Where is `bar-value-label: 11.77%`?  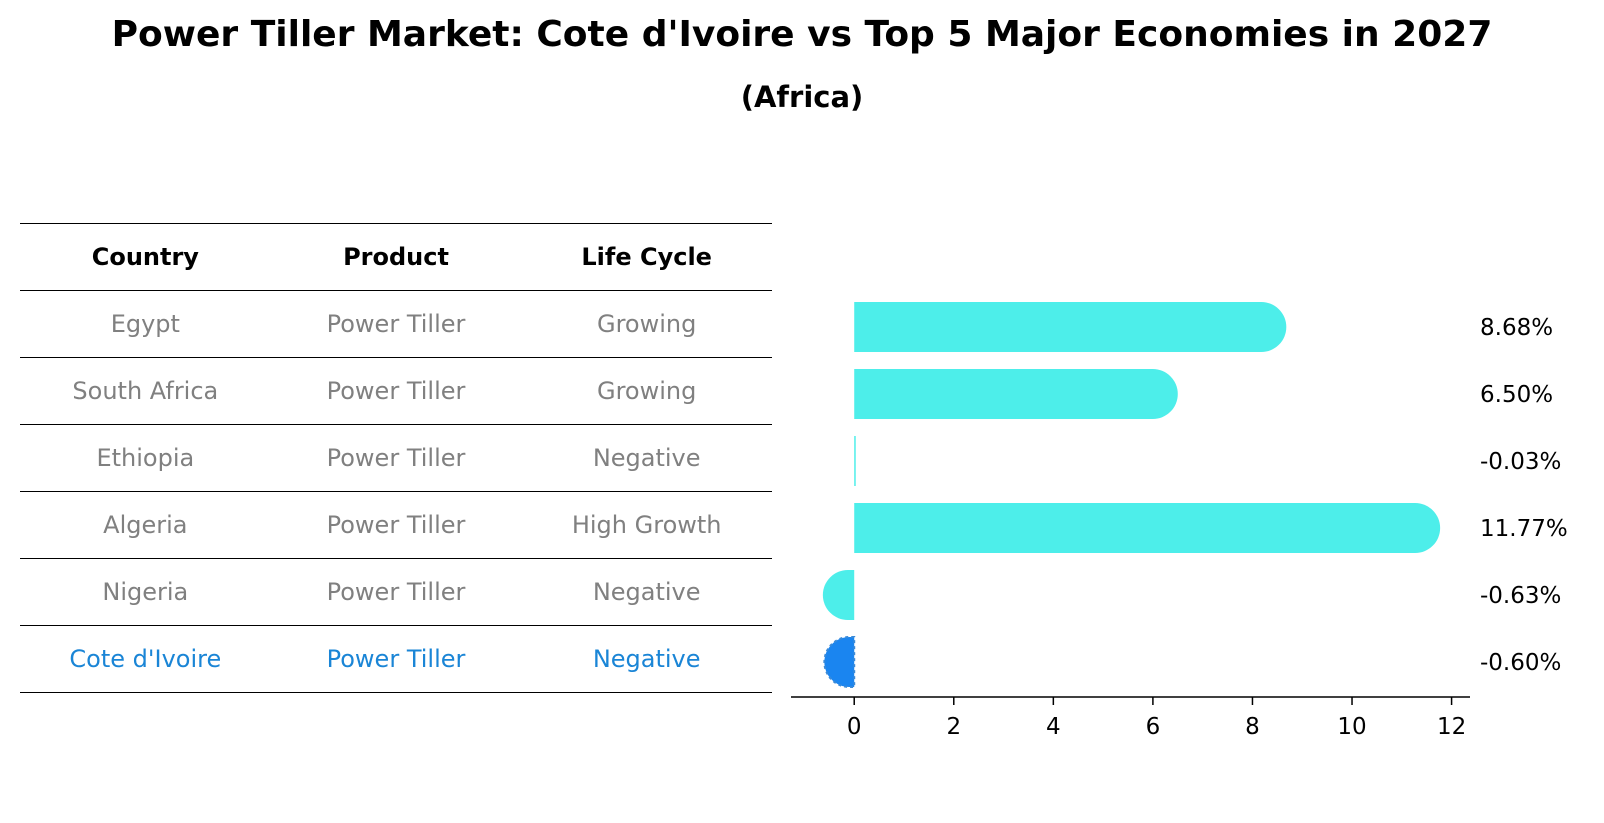 bar-value-label: 11.77% is located at coordinates (1524, 529).